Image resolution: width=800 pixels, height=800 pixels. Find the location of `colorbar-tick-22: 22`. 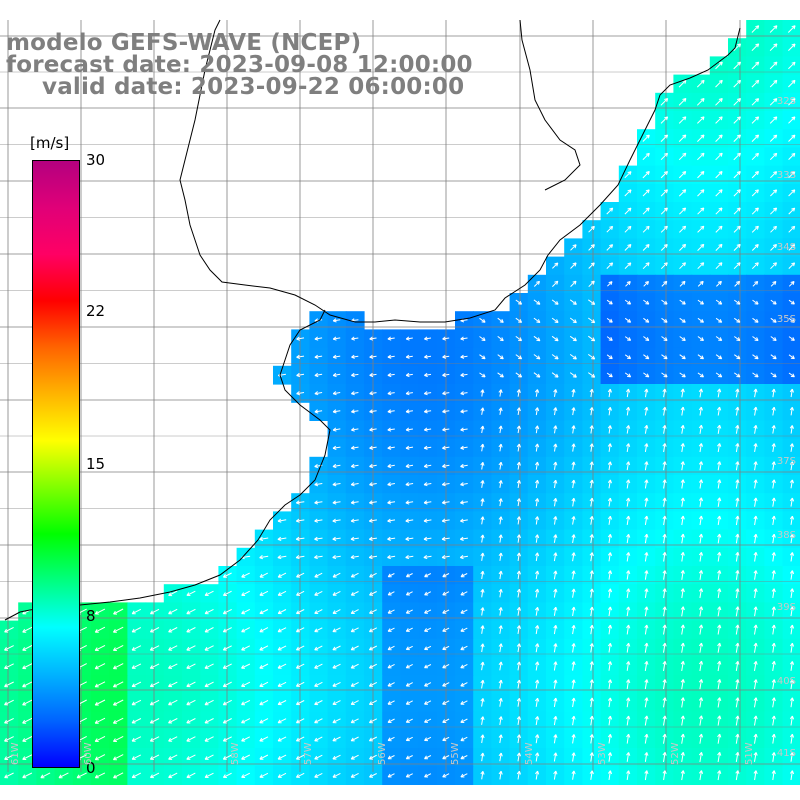

colorbar-tick-22: 22 is located at coordinates (96, 311).